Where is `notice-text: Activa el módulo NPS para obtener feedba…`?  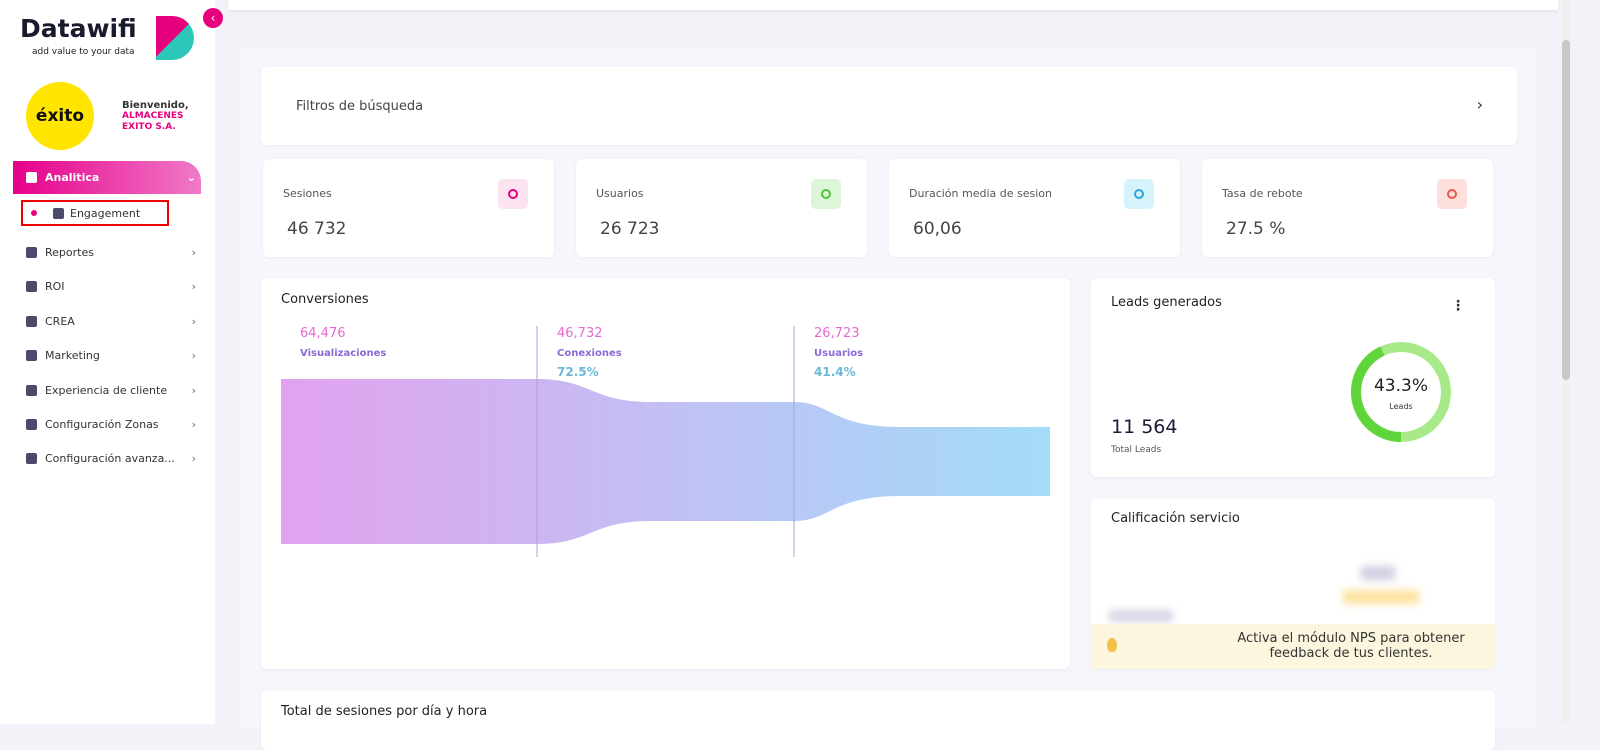 notice-text: Activa el módulo NPS para obtener feedba… is located at coordinates (1351, 646).